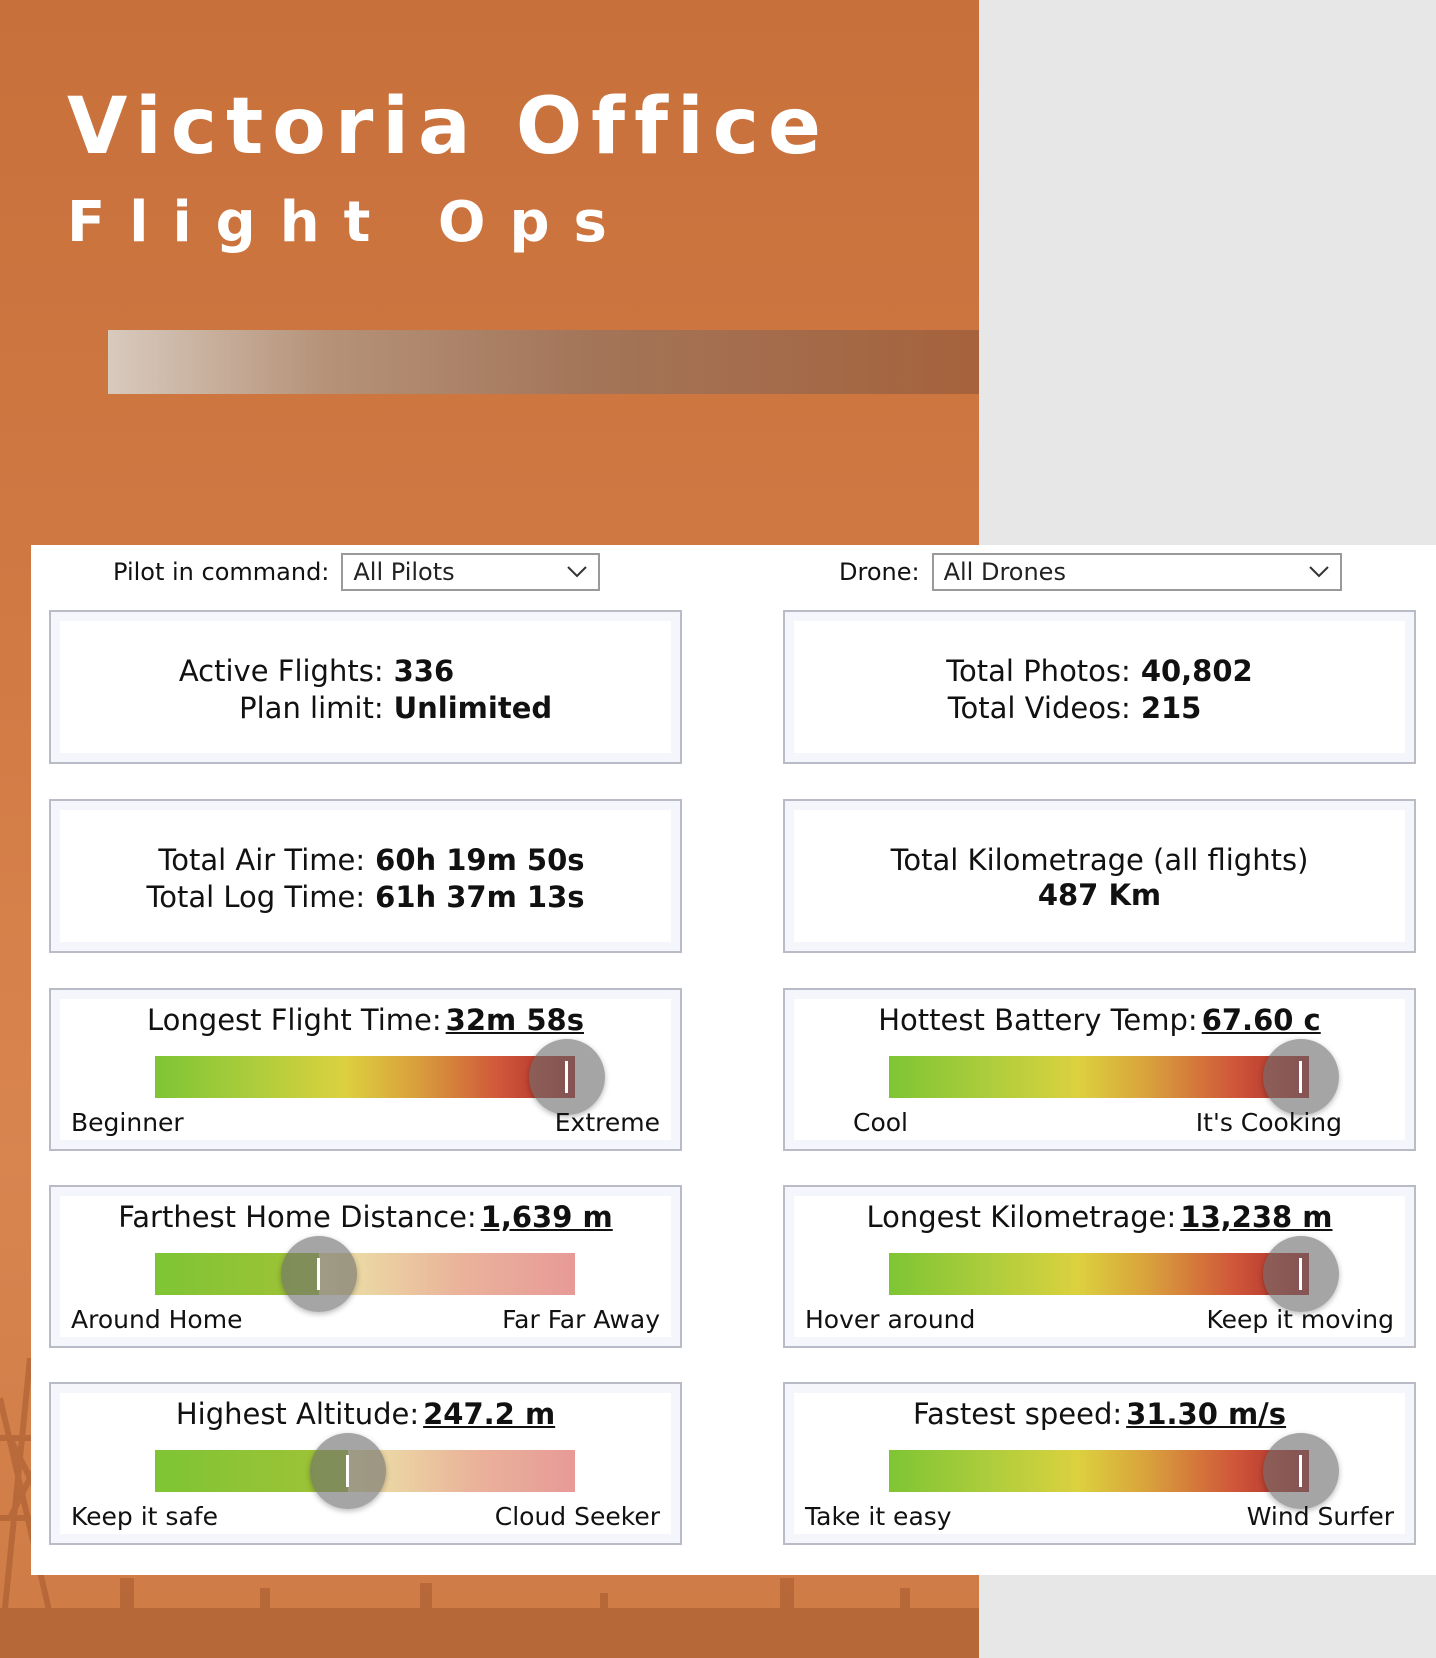 The width and height of the screenshot is (1436, 1658). What do you see at coordinates (256, 897) in the screenshot?
I see `total-log-time-label: Total Log Time:` at bounding box center [256, 897].